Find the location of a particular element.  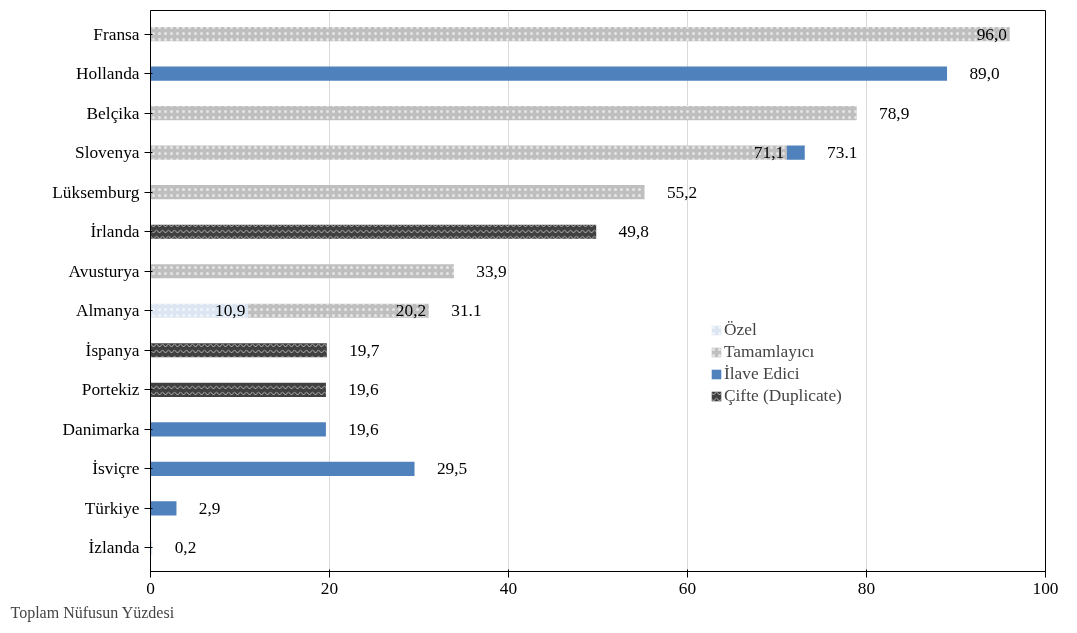

data-label: 2,9 is located at coordinates (209, 508).